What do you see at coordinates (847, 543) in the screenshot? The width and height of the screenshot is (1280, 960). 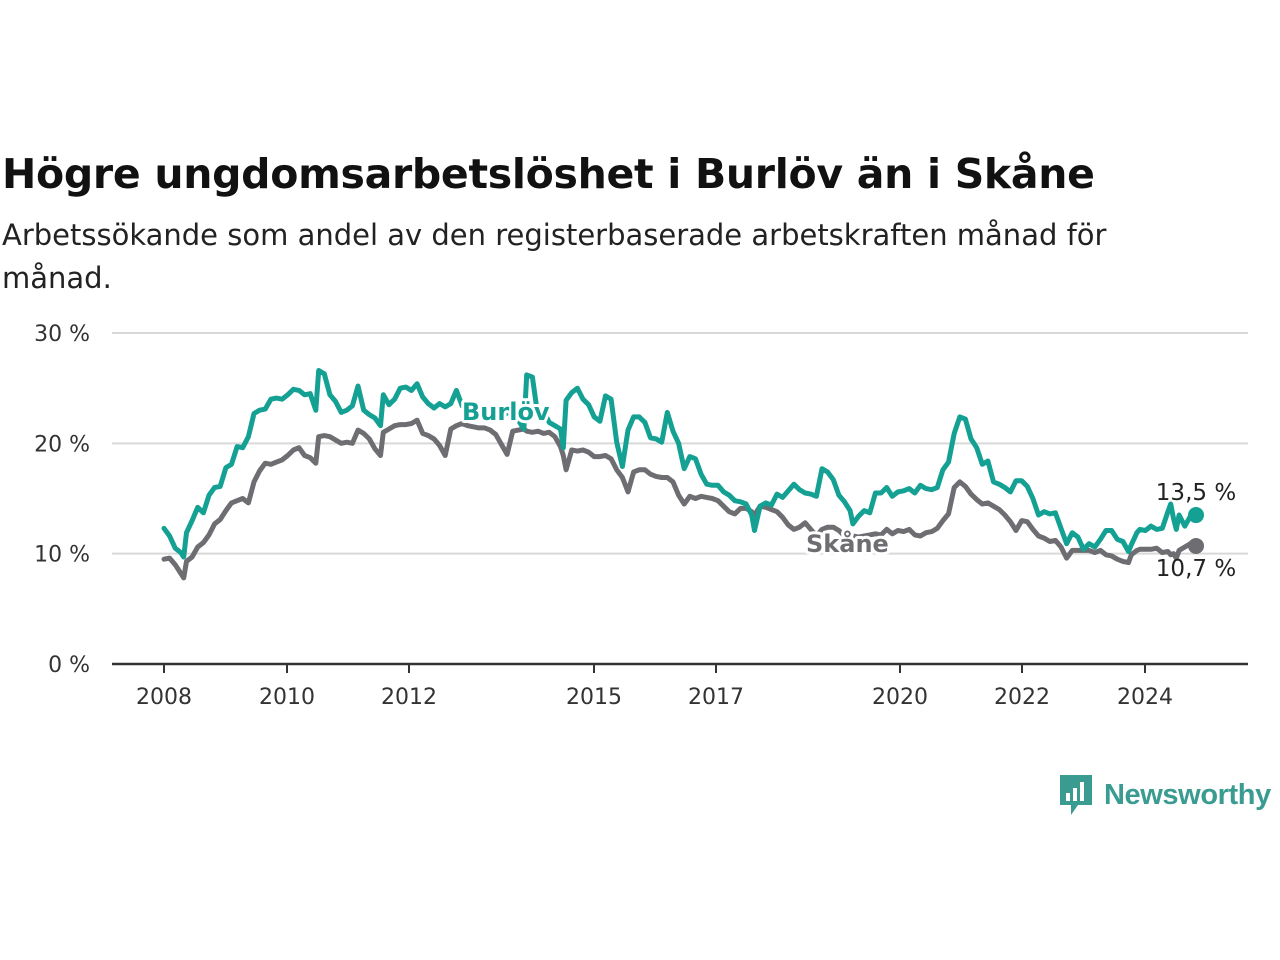 I see `svg-text: Skåne` at bounding box center [847, 543].